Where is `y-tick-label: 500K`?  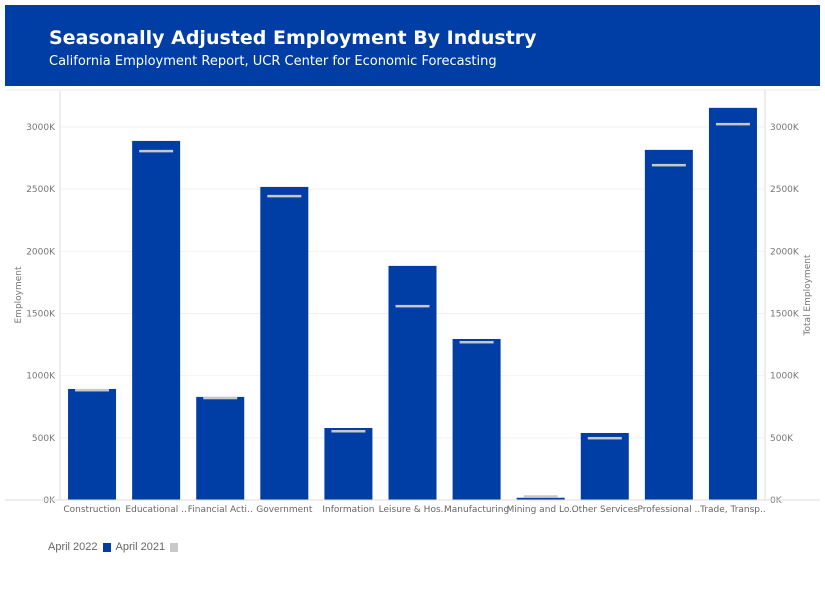 y-tick-label: 500K is located at coordinates (44, 439).